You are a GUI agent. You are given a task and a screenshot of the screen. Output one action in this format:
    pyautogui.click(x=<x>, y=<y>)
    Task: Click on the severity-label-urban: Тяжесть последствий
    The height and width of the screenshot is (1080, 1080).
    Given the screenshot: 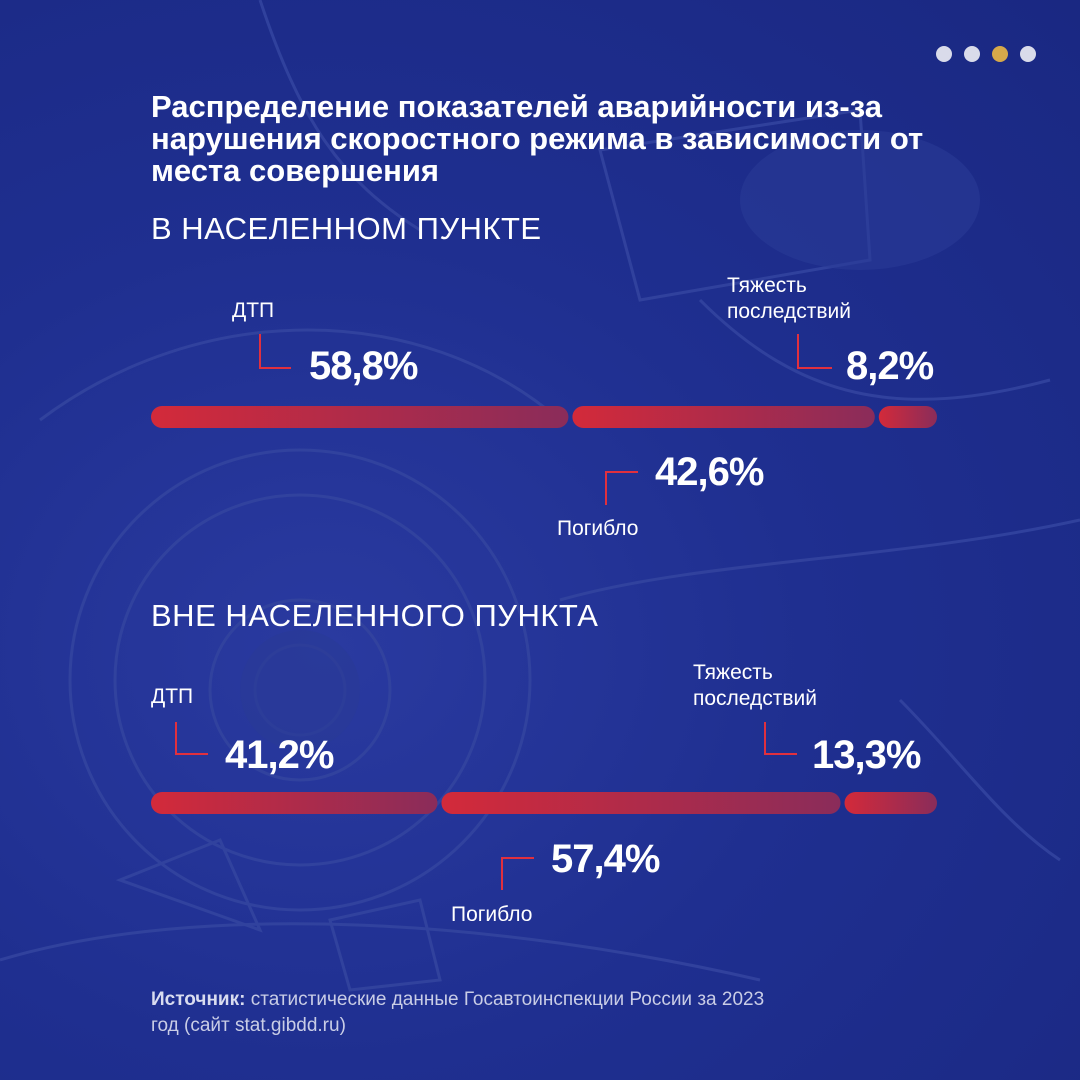 What is the action you would take?
    pyautogui.click(x=789, y=298)
    